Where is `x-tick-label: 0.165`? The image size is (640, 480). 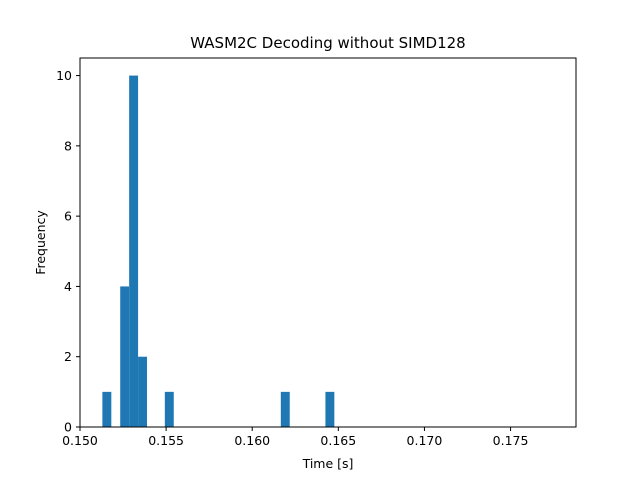 x-tick-label: 0.165 is located at coordinates (338, 440).